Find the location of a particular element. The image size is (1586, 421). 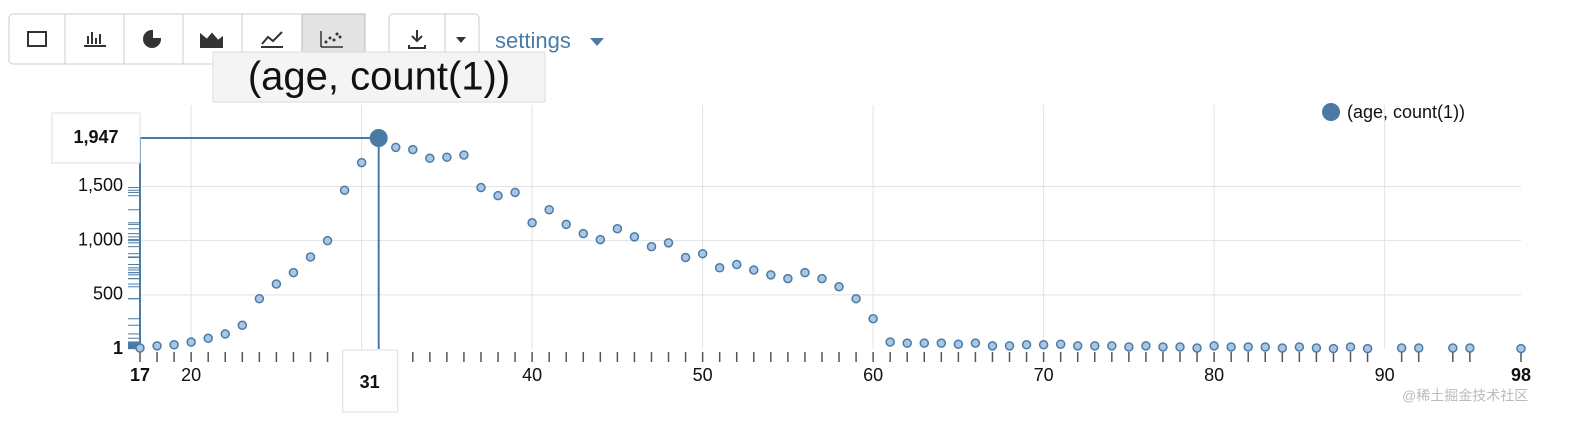

y-tick-label: 1,947 is located at coordinates (95, 137).